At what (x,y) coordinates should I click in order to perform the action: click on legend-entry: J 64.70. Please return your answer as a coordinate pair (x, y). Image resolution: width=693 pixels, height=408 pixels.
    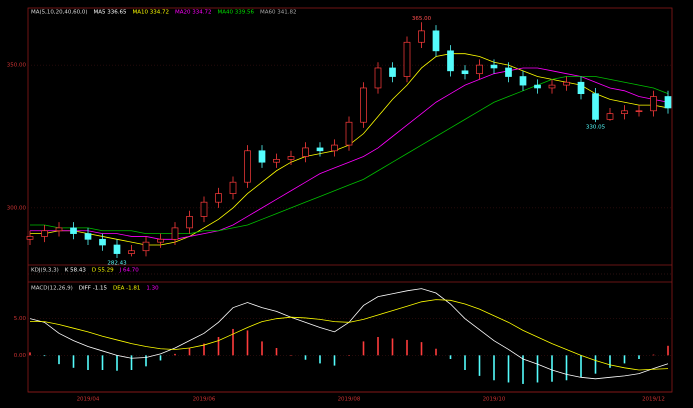
    Looking at the image, I should click on (129, 271).